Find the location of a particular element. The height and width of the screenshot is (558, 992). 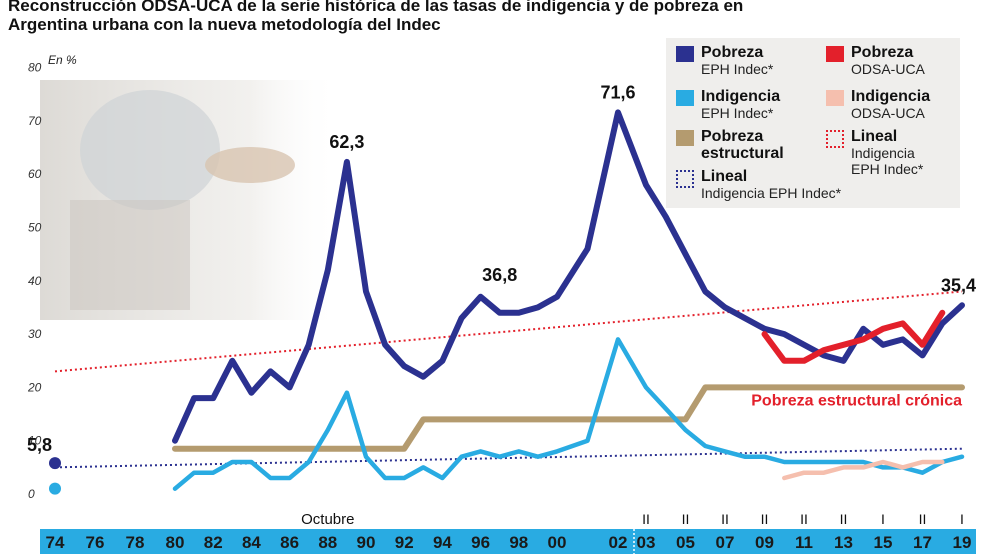

series-line-indigencia-odsa-uca is located at coordinates (863, 470).